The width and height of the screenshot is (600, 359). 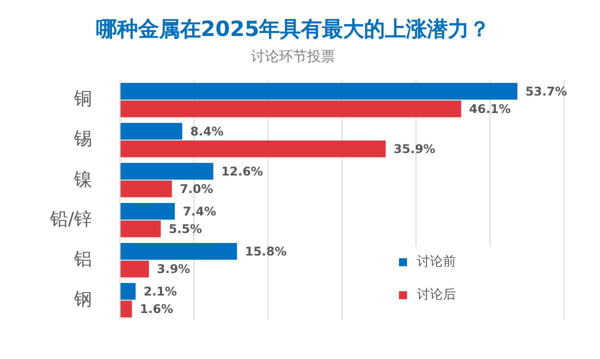 I want to click on y-tick-label: 铅/锌, so click(x=70, y=219).